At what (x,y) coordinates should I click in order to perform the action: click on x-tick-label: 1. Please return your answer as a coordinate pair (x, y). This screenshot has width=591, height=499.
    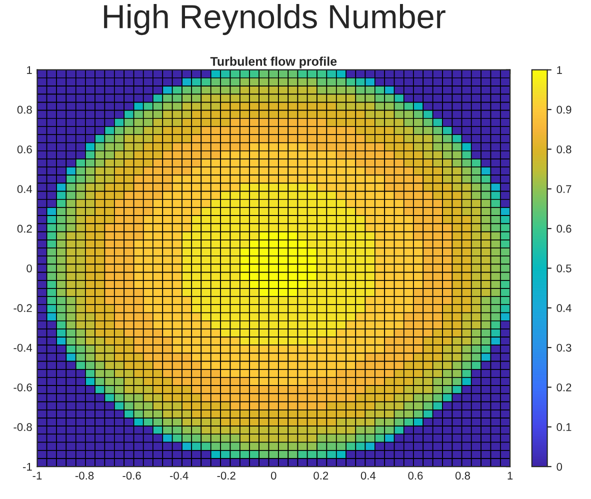
    Looking at the image, I should click on (510, 476).